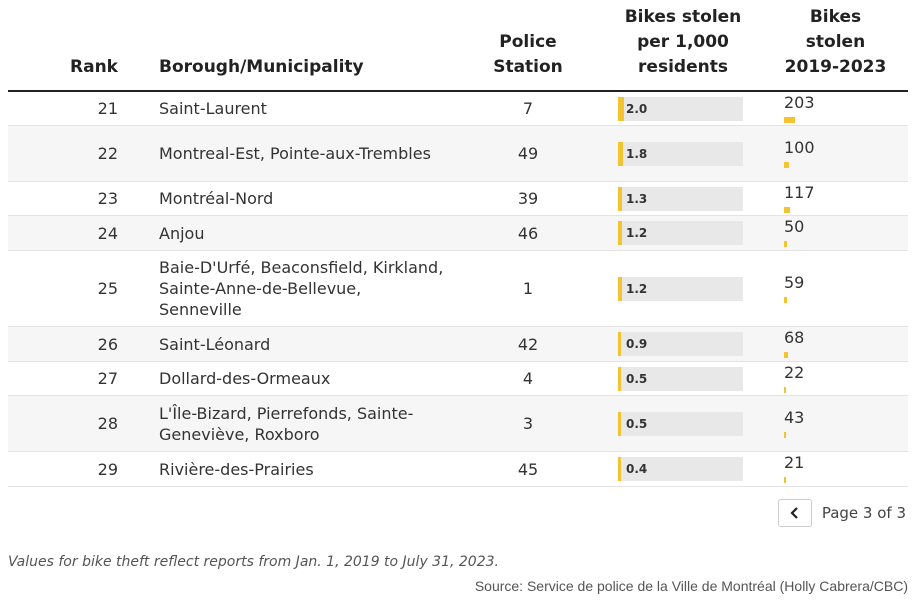 The image size is (918, 608). I want to click on column-header-rank: Rank, so click(63, 67).